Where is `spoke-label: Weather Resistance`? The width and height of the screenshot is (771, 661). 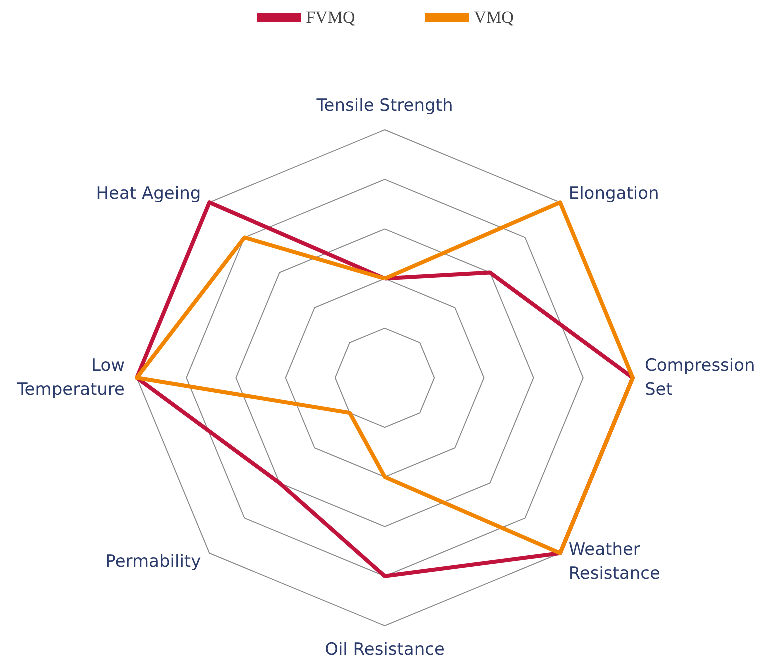 spoke-label: Weather Resistance is located at coordinates (614, 562).